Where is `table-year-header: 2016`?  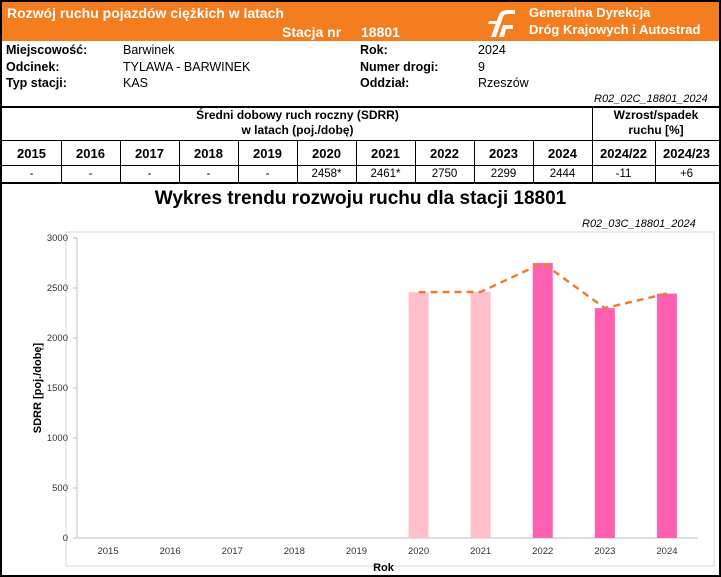
table-year-header: 2016 is located at coordinates (90, 153).